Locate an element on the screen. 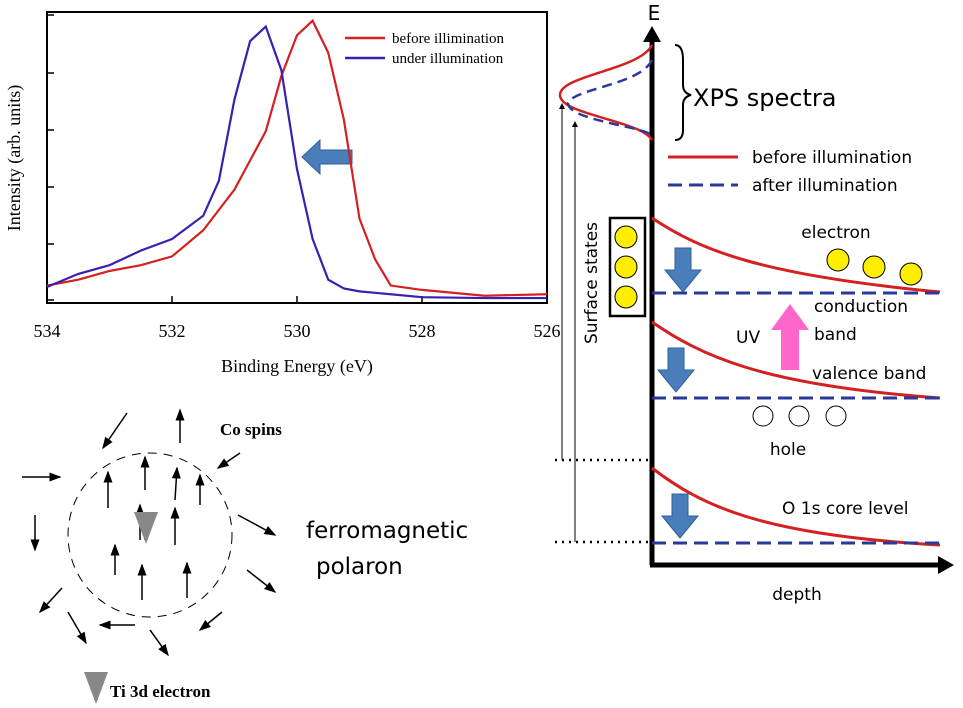  y-axis-label: Intensity (arb. units) is located at coordinates (14, 158).